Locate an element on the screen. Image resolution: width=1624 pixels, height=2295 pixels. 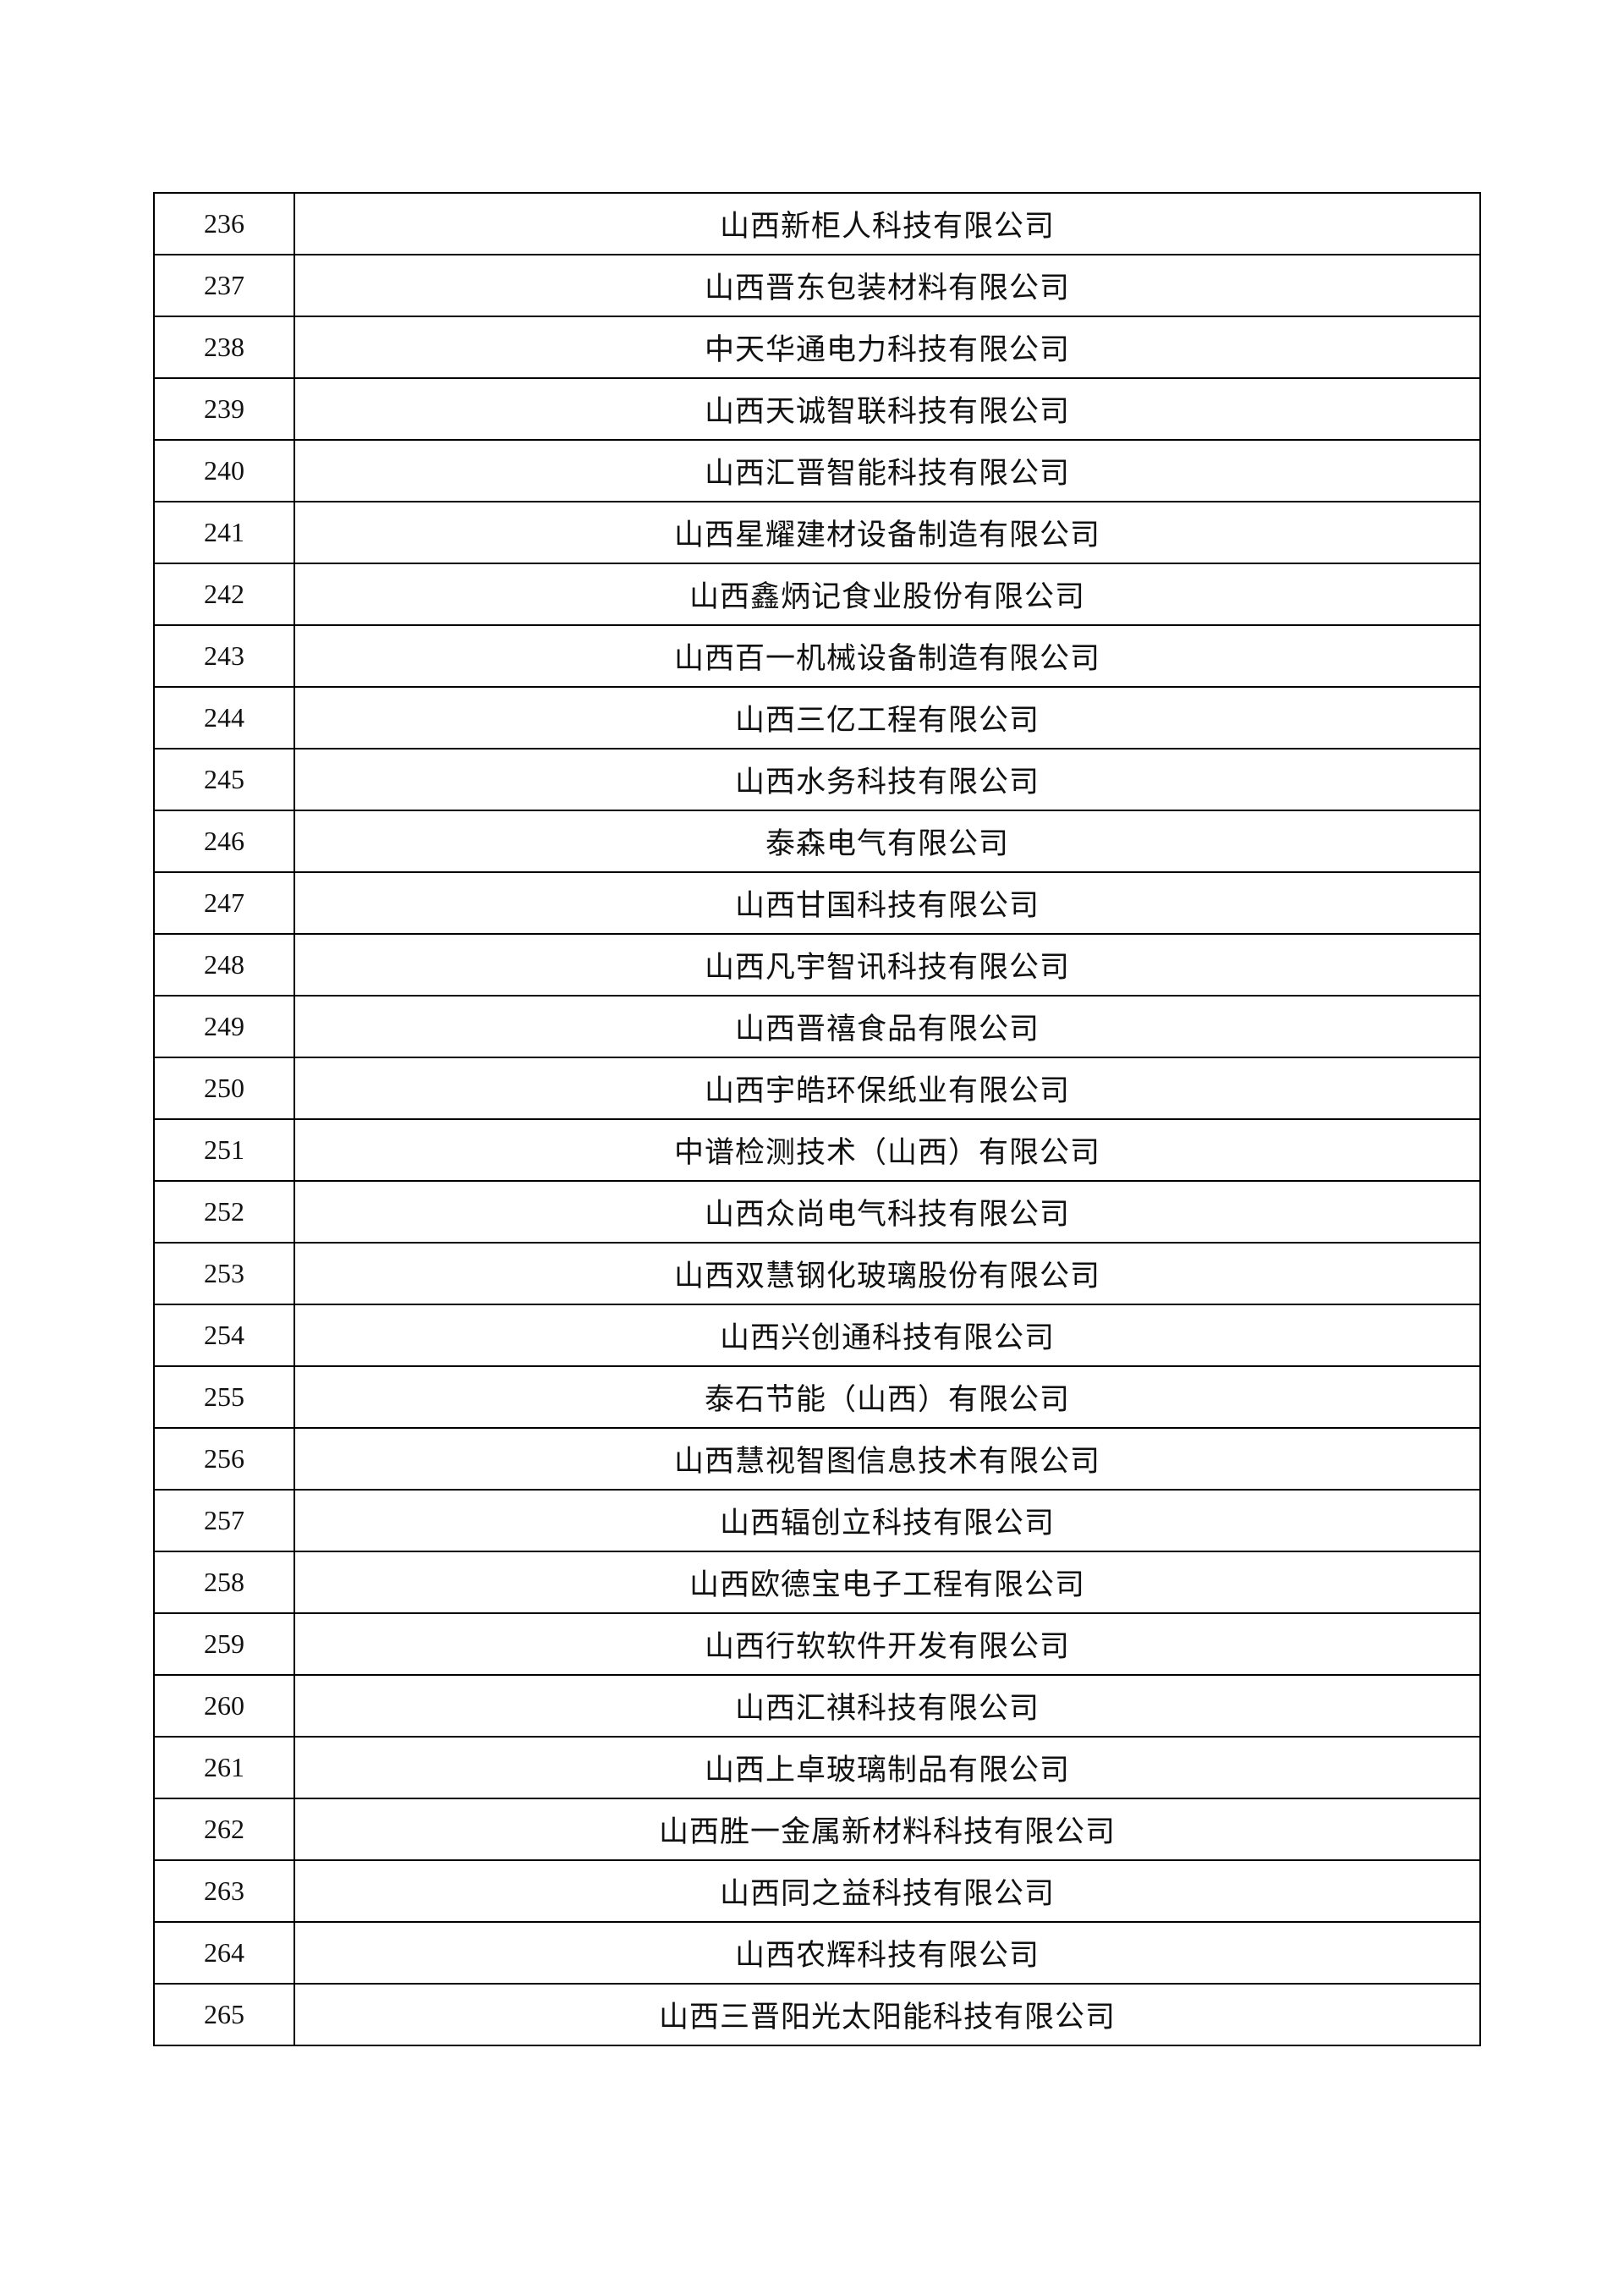
table-row: 260 山西汇祺科技有限公司 is located at coordinates (817, 1706).